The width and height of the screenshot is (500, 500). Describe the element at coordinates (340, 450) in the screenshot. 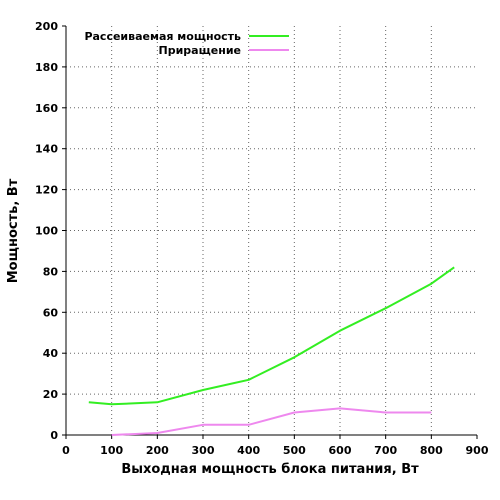

I see `x-tick-label: 600` at that location.